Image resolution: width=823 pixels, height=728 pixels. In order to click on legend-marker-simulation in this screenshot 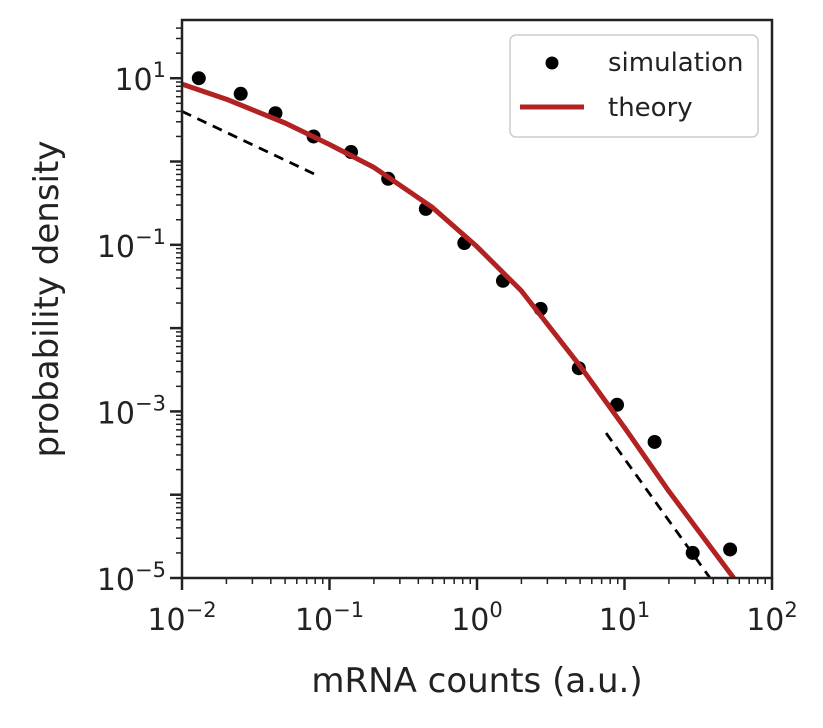, I will do `click(552, 63)`.